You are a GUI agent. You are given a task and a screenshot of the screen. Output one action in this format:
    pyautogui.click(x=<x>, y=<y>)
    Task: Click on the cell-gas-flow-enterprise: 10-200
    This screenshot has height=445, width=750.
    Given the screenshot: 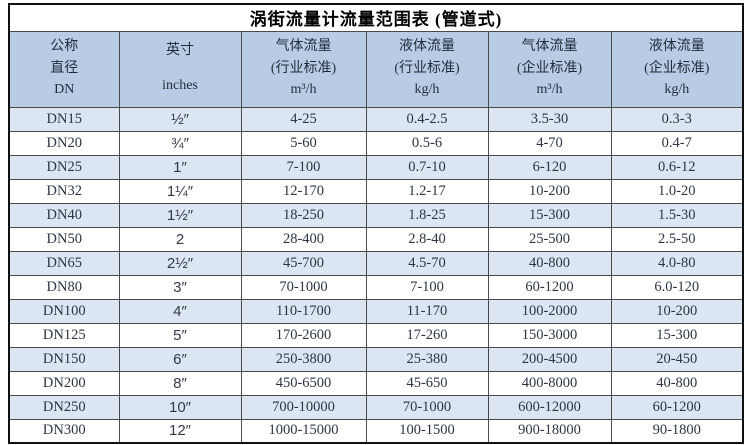 What is the action you would take?
    pyautogui.click(x=549, y=191)
    